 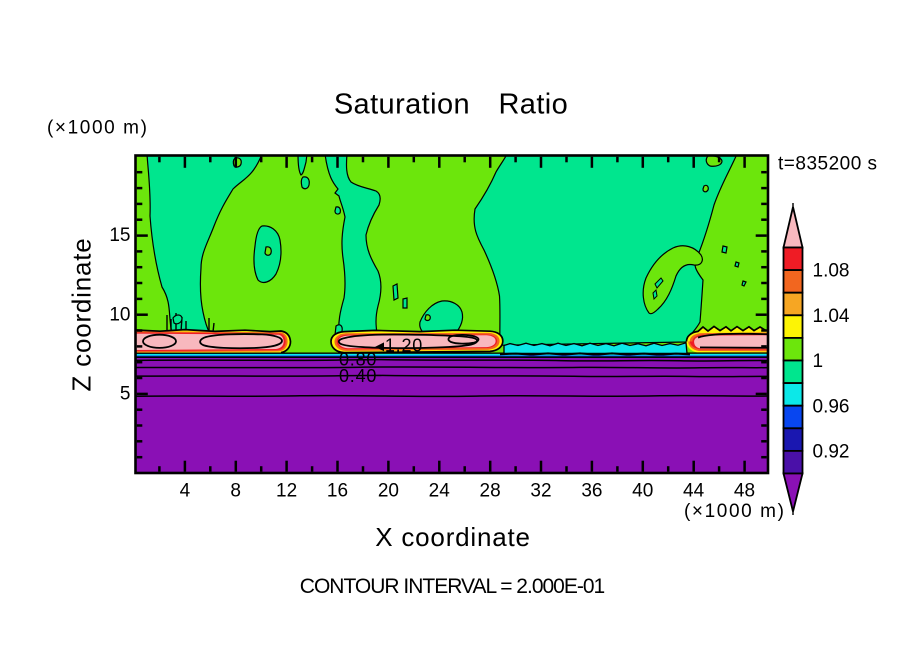 What do you see at coordinates (540, 491) in the screenshot?
I see `svg-text: 32` at bounding box center [540, 491].